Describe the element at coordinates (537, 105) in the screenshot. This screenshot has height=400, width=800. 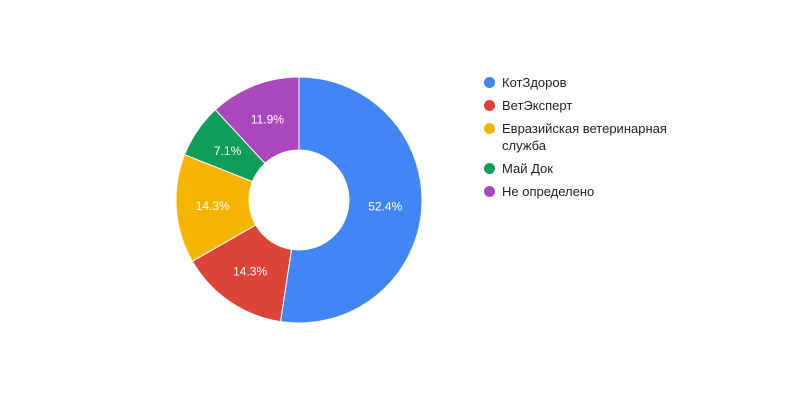
I see `legend-label-vetexpert: ВетЭксперт` at that location.